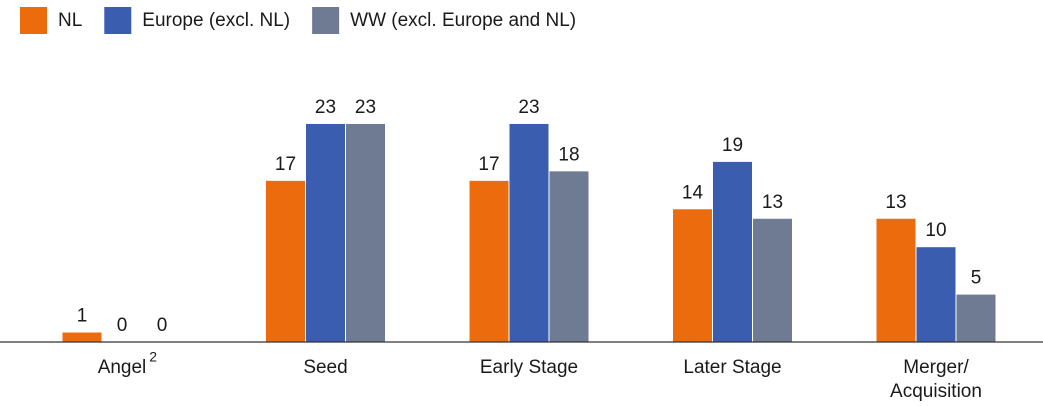 The height and width of the screenshot is (406, 1043). Describe the element at coordinates (82, 316) in the screenshot. I see `data-label: 1` at that location.